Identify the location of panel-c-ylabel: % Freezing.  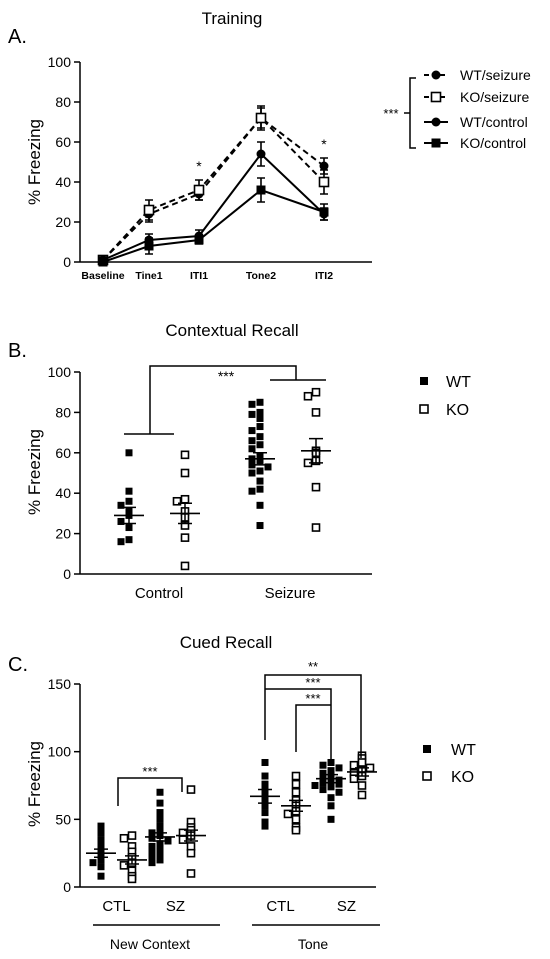
(34, 784).